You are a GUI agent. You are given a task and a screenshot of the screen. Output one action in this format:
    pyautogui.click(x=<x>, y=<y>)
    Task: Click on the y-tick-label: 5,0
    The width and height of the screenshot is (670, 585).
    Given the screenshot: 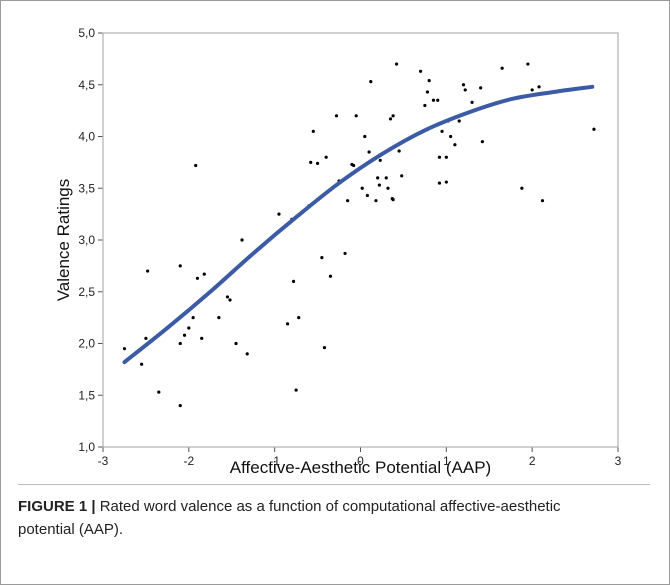 What is the action you would take?
    pyautogui.click(x=86, y=33)
    